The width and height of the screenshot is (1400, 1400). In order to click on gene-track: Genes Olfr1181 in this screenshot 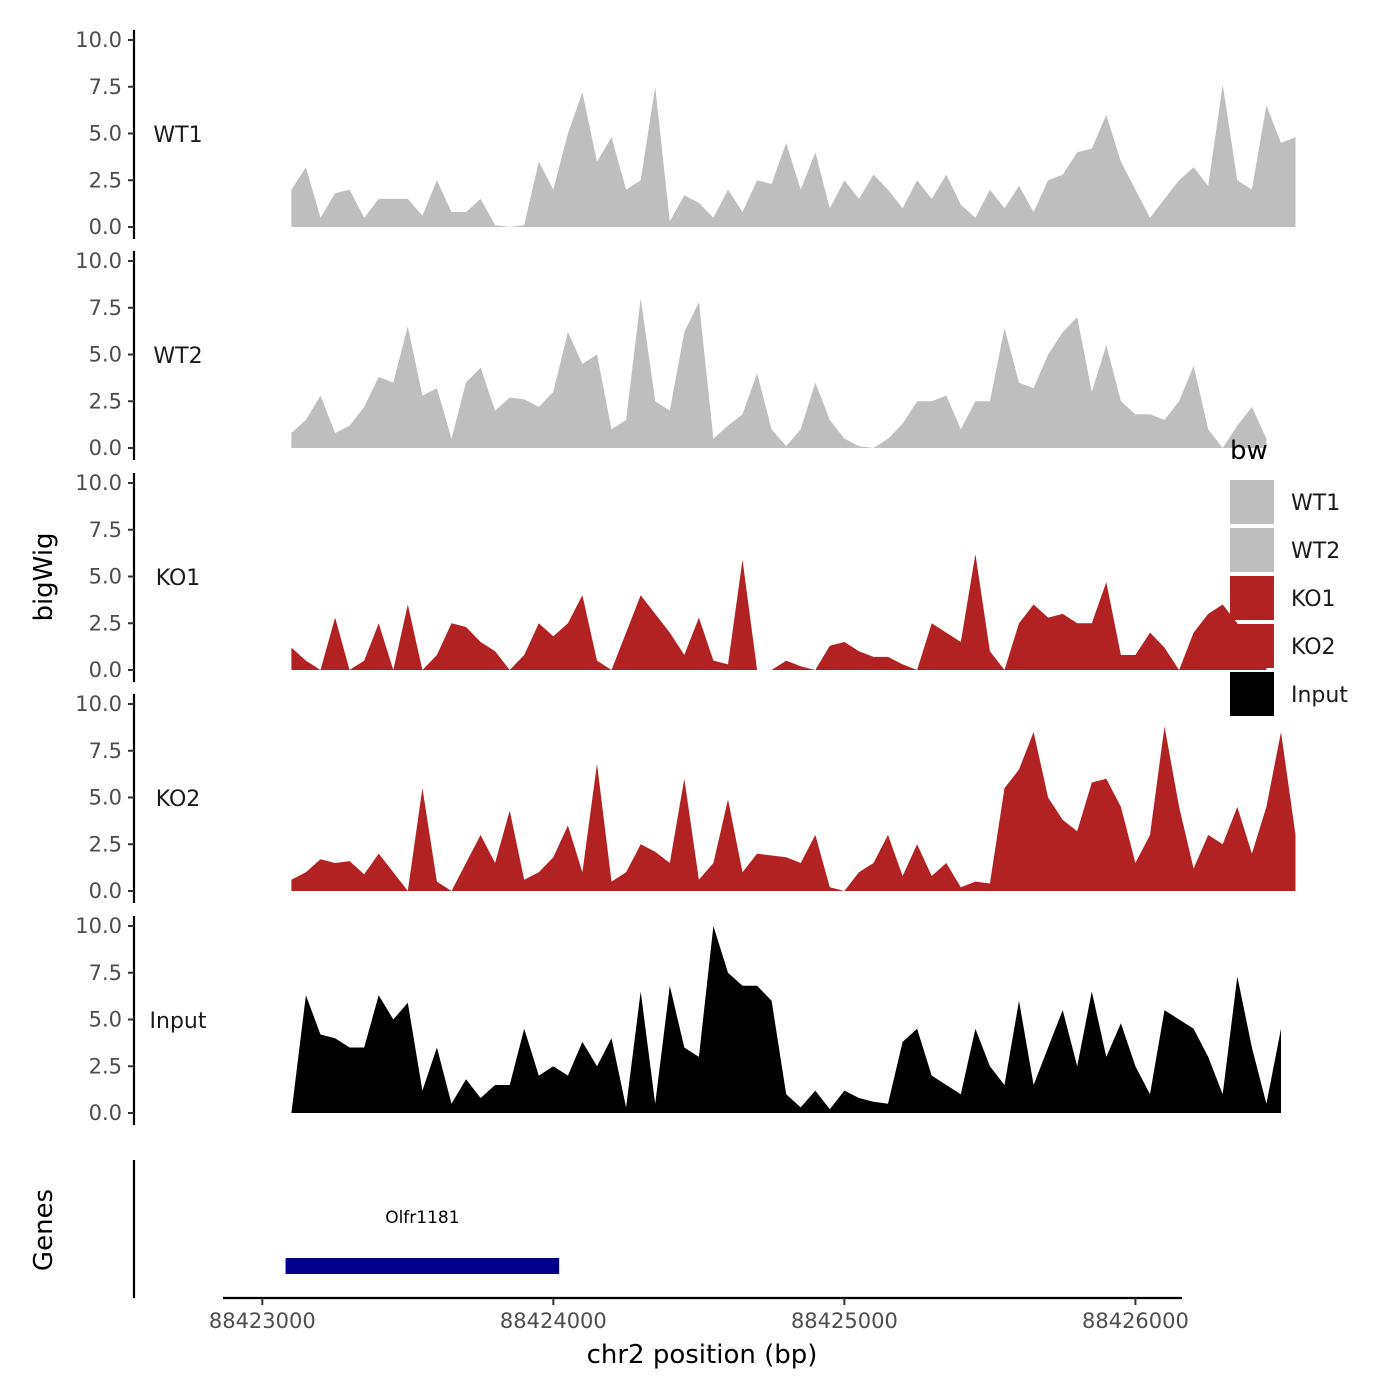, I will do `click(294, 1229)`.